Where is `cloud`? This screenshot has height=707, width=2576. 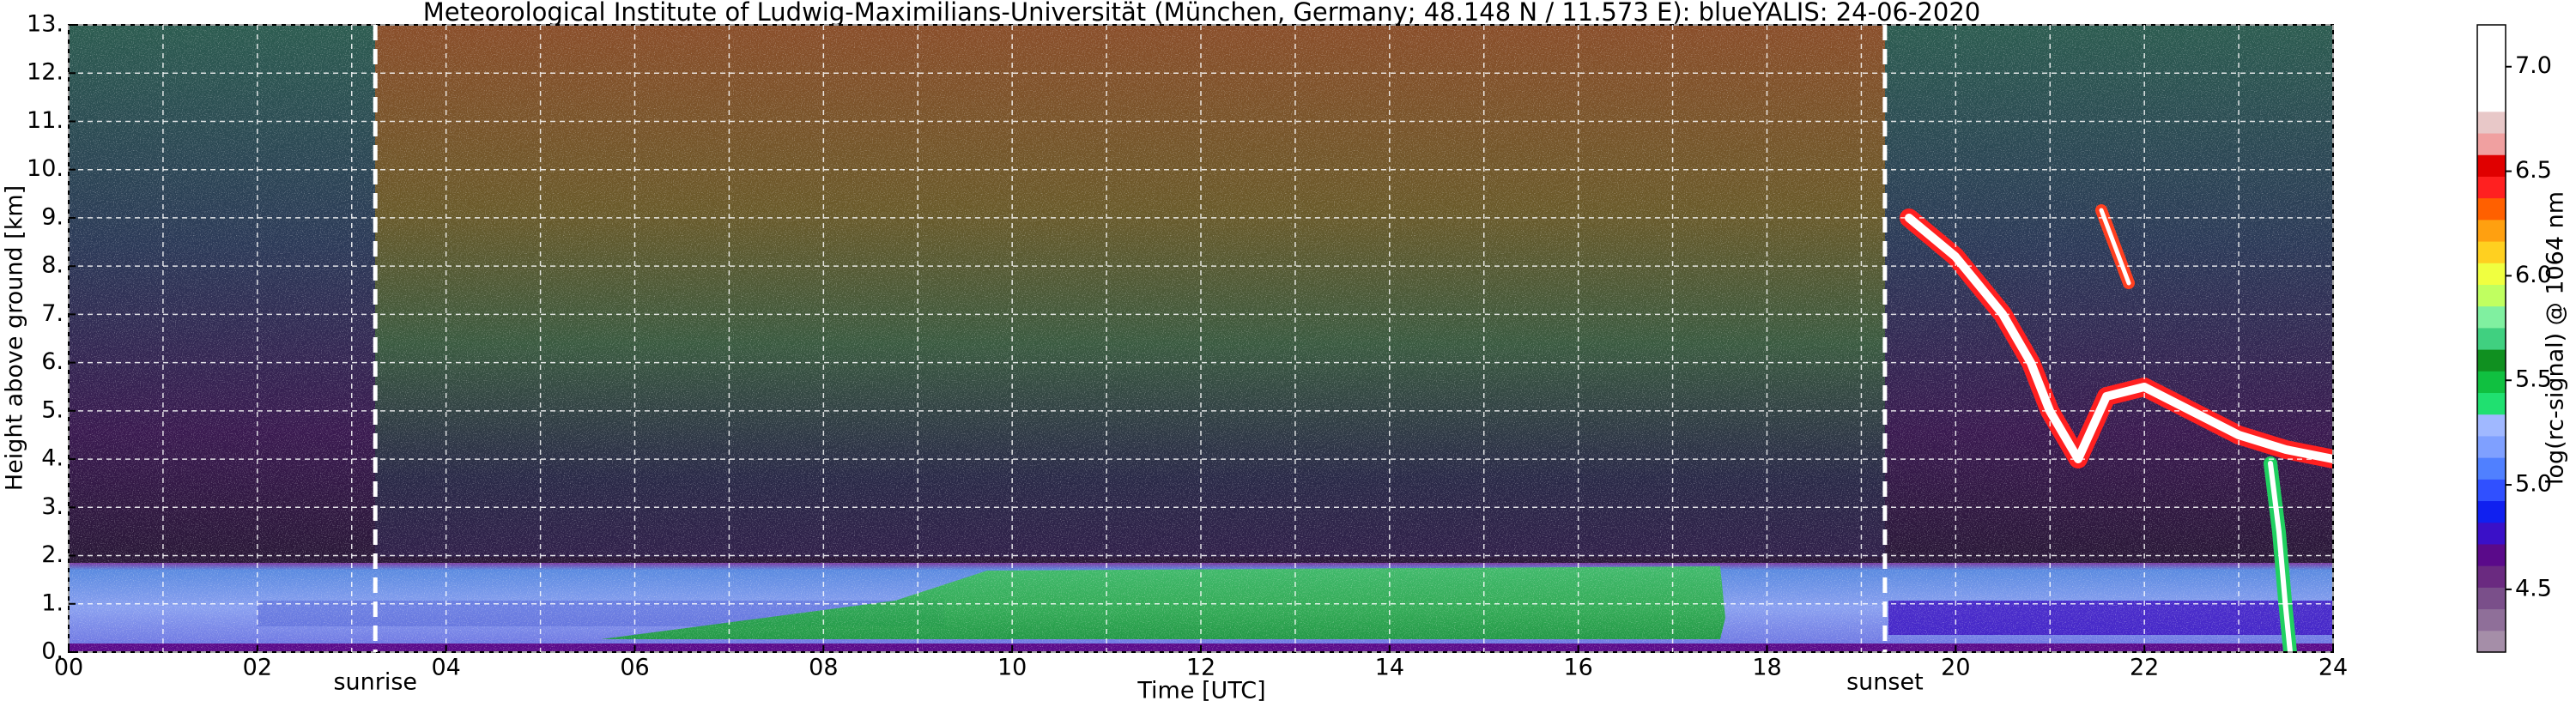
cloud is located at coordinates (2116, 428).